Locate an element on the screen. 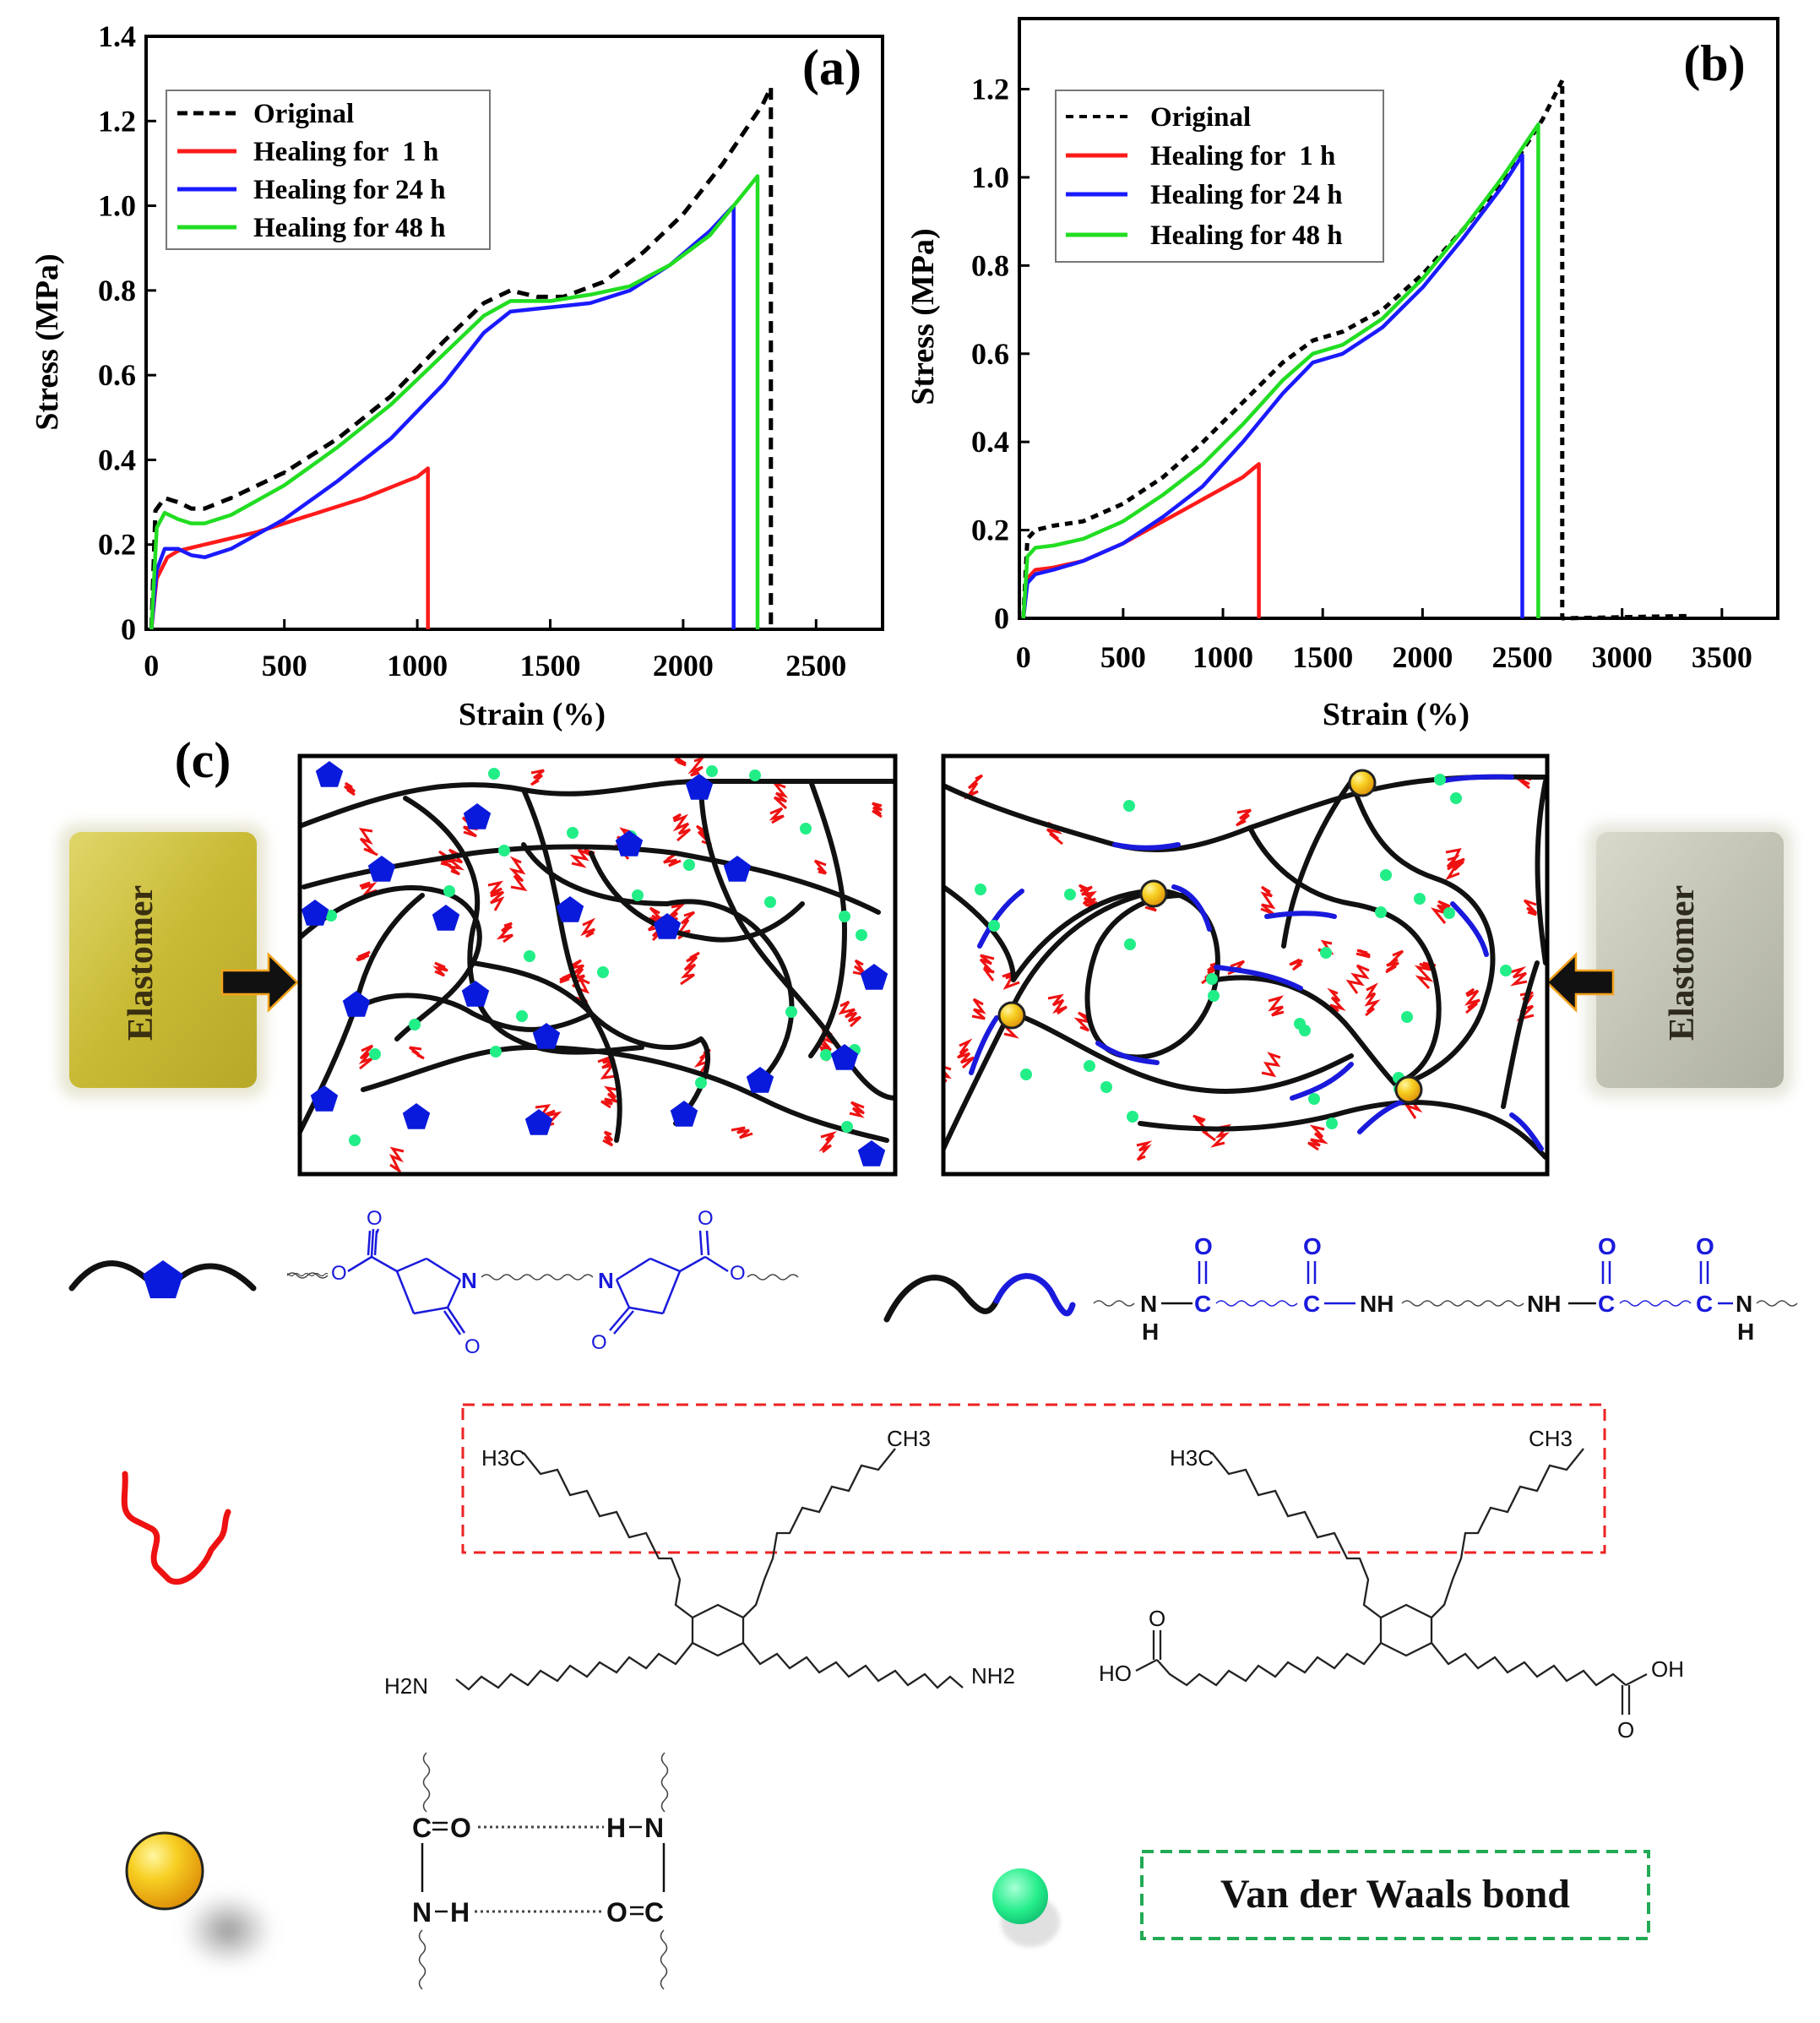 Image resolution: width=1820 pixels, height=2023 pixels. key-amide-structure: N H O C O C NH NH O C O C N H is located at coordinates (1445, 1289).